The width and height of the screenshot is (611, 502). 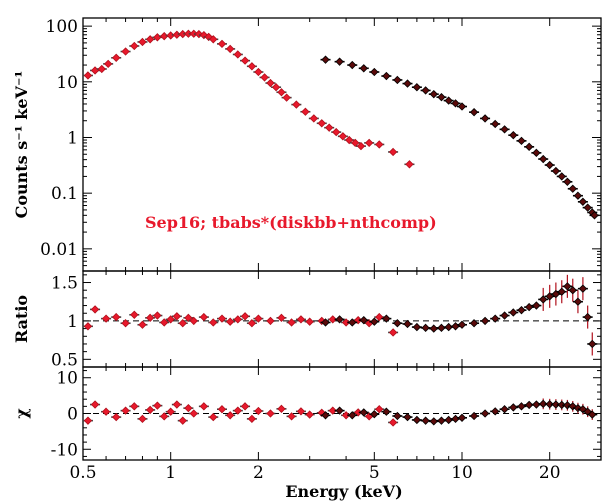 What do you see at coordinates (72, 415) in the screenshot?
I see `y-tick-label: 0` at bounding box center [72, 415].